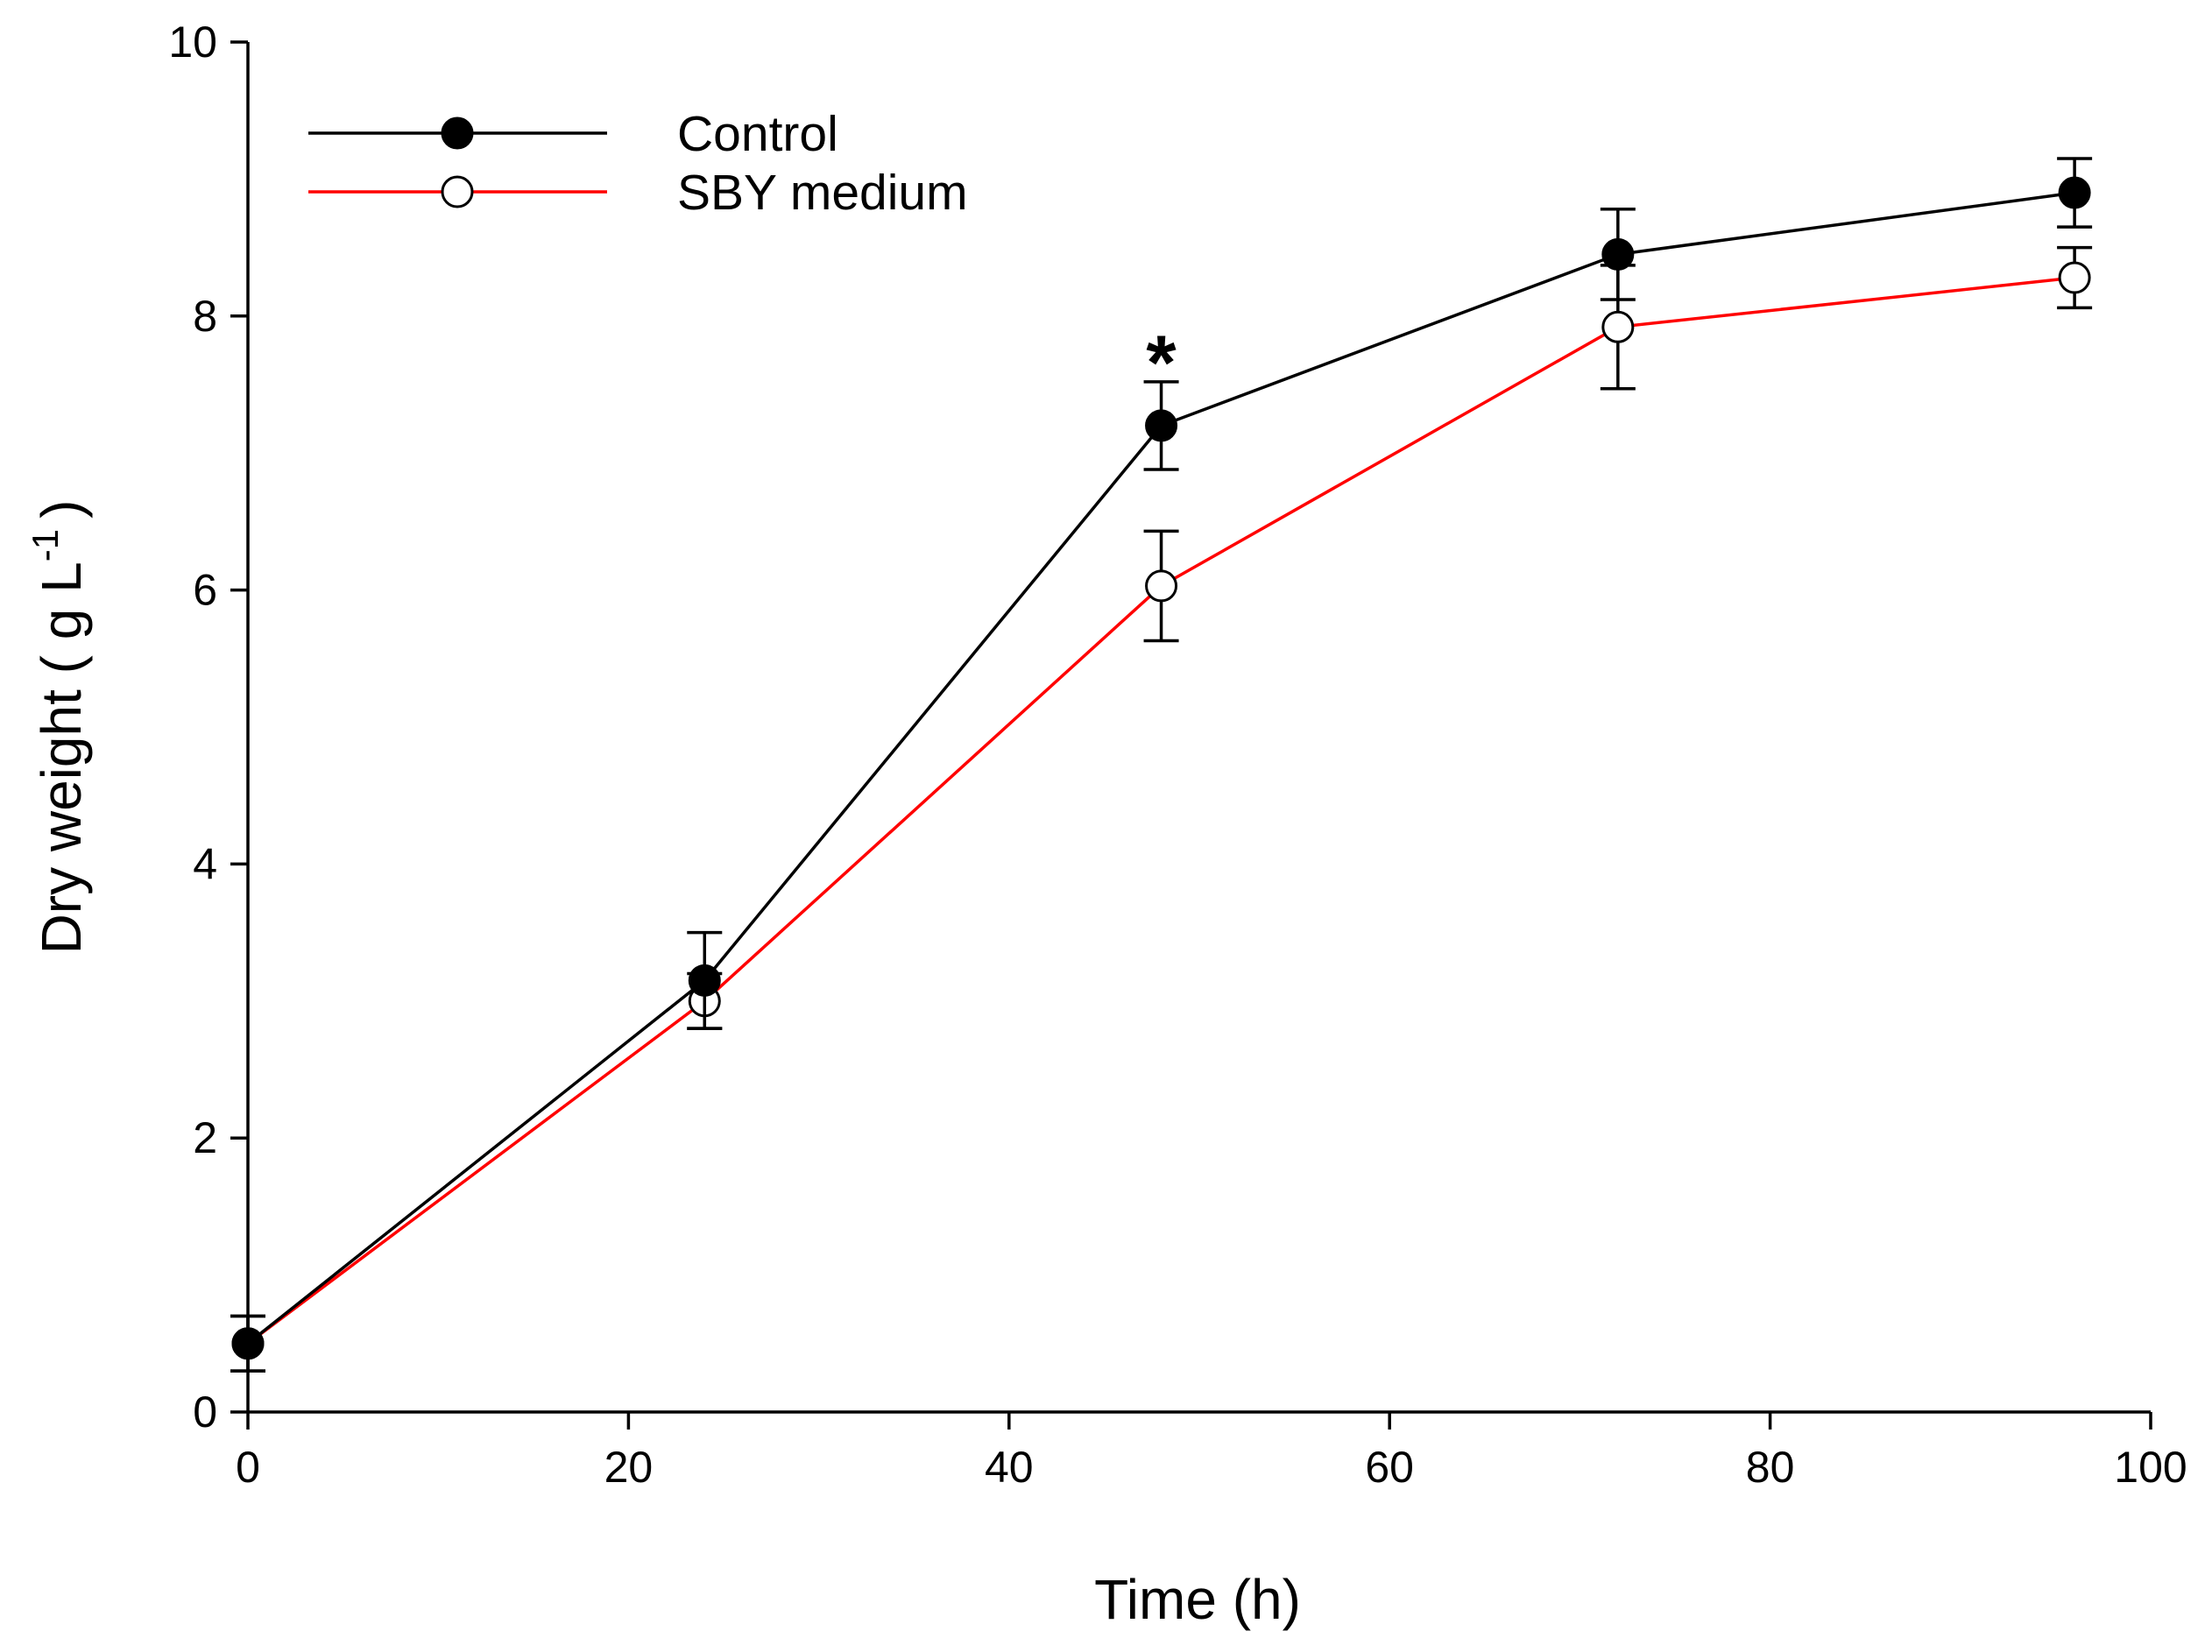  I want to click on legend-marker-sby-medium, so click(457, 192).